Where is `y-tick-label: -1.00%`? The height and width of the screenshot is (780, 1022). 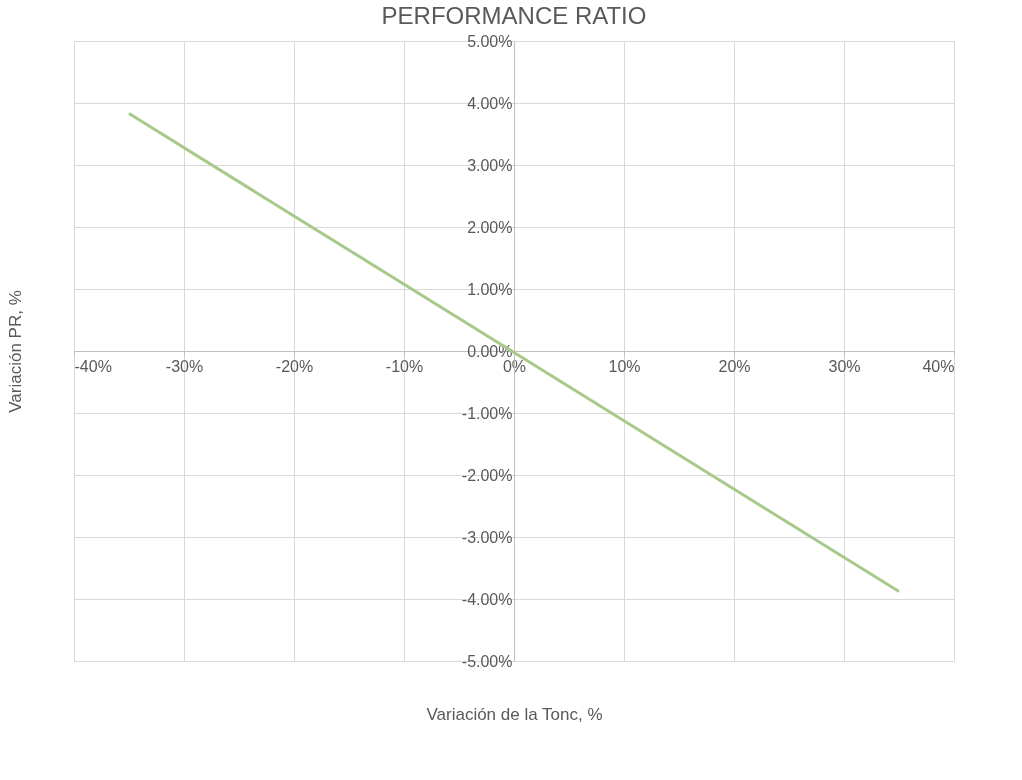 y-tick-label: -1.00% is located at coordinates (487, 413).